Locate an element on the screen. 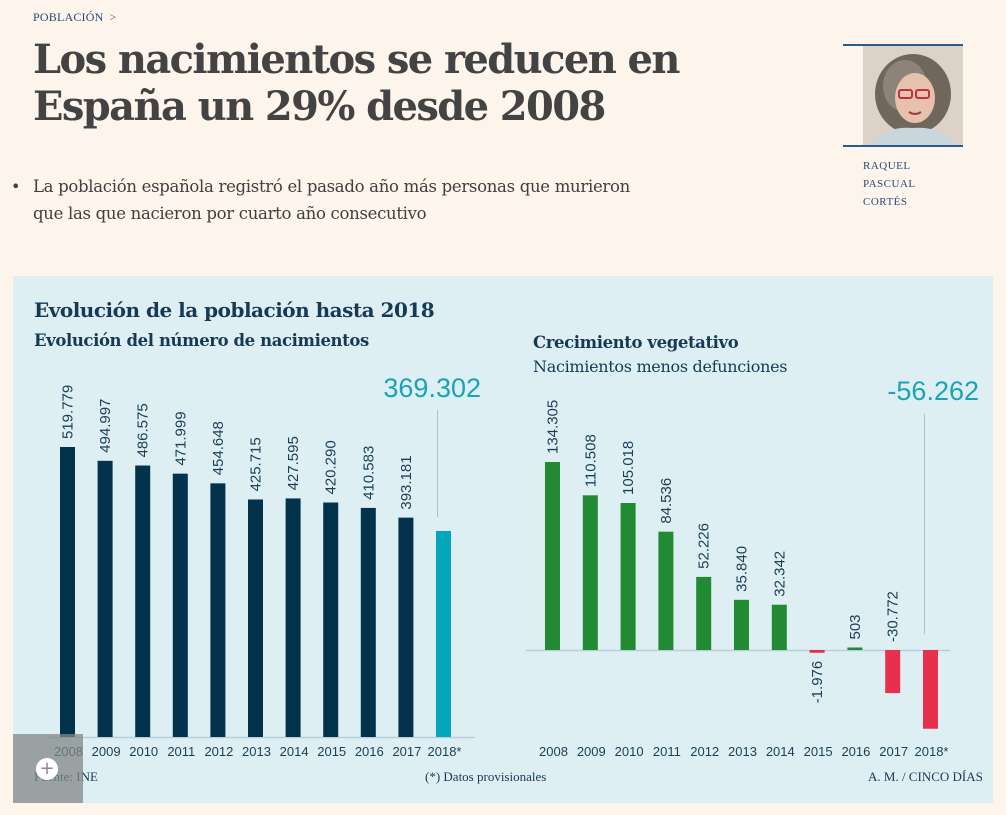  highlight-value-label: 369.302 is located at coordinates (432, 388).